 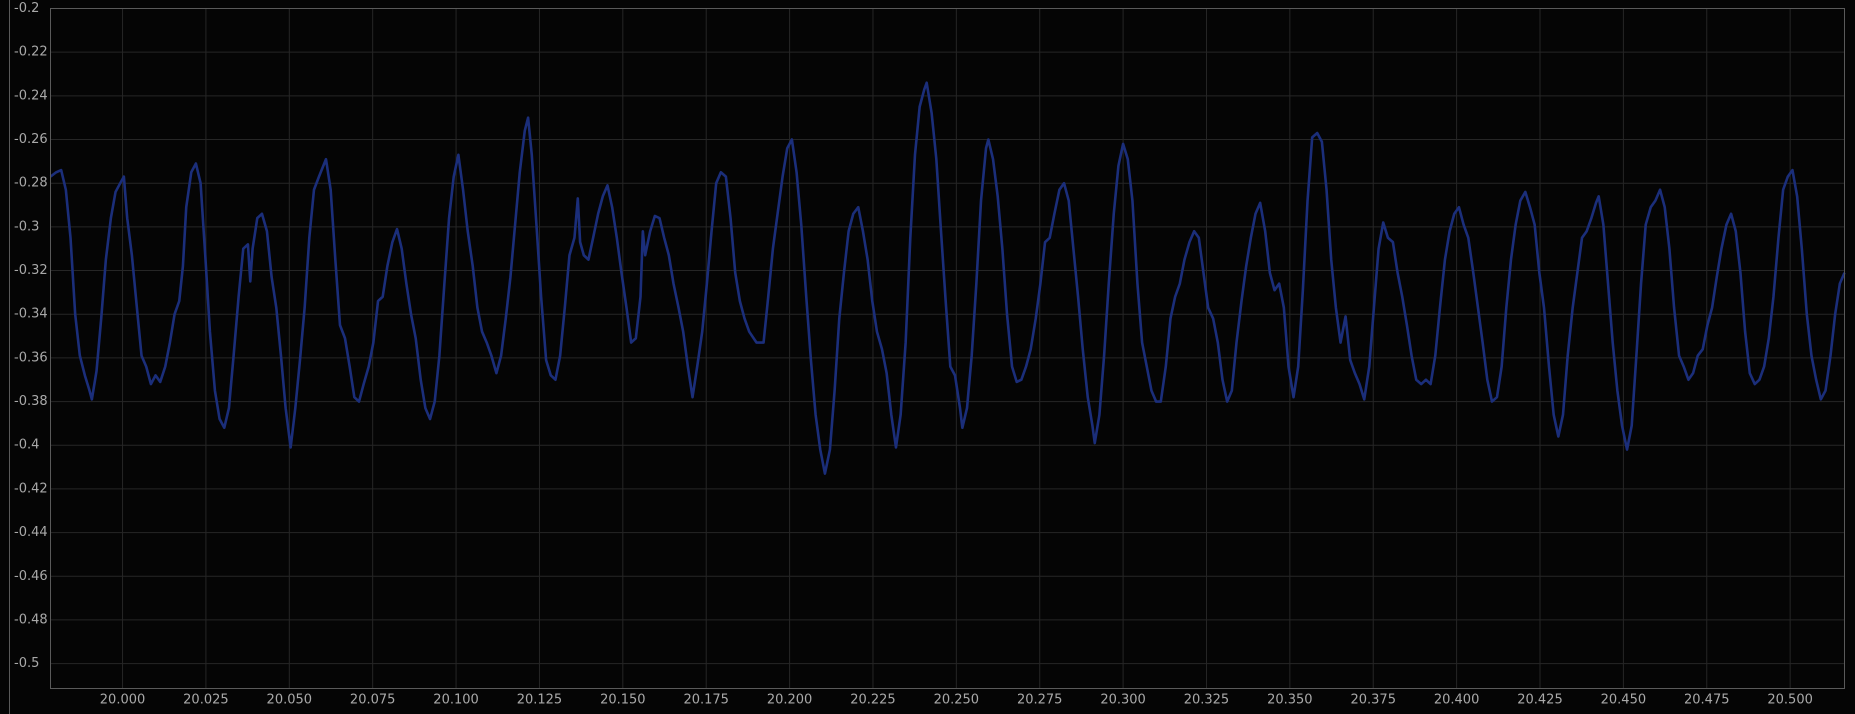 What do you see at coordinates (26, 445) in the screenshot?
I see `y-tick-label: -0.4` at bounding box center [26, 445].